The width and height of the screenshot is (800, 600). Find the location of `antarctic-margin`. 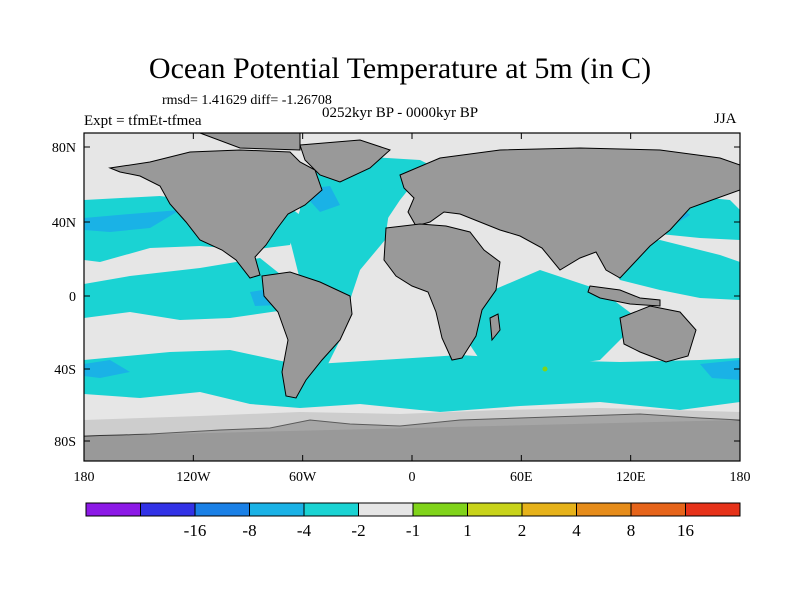

antarctic-margin is located at coordinates (412, 422).